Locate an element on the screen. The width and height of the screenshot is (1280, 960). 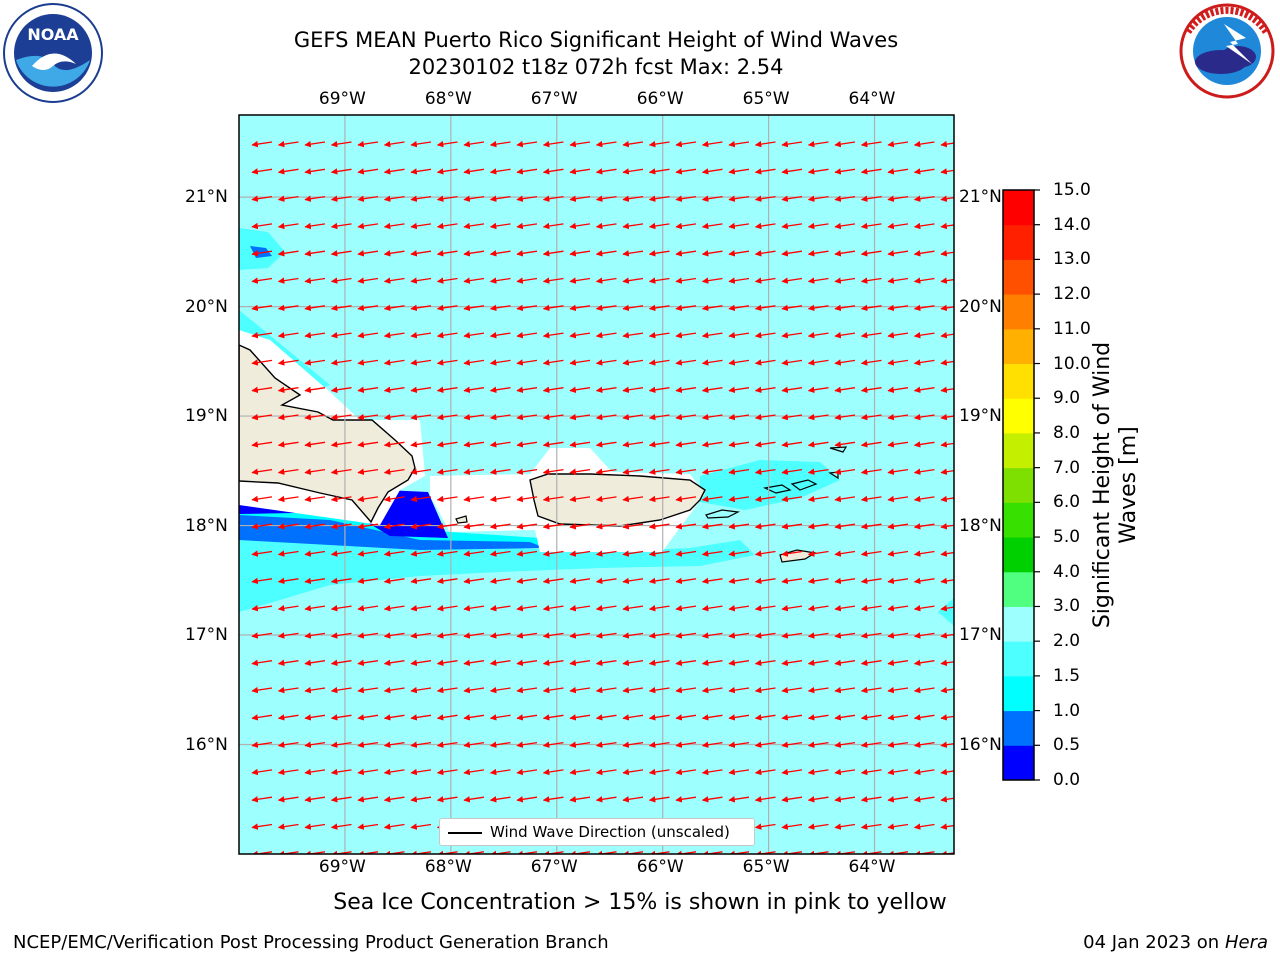
colorbar-level-label: 10.0 is located at coordinates (1072, 363).